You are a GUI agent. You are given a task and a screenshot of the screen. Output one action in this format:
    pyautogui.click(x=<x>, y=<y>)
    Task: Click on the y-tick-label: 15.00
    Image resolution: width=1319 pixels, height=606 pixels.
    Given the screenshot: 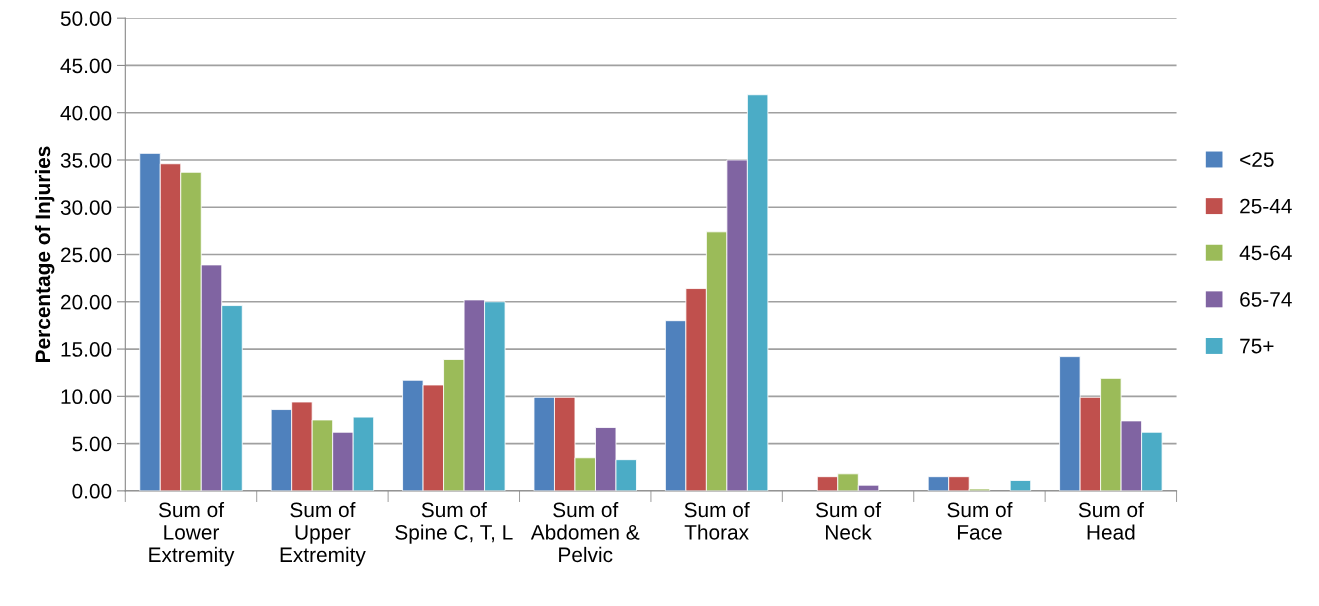 What is the action you would take?
    pyautogui.click(x=86, y=349)
    